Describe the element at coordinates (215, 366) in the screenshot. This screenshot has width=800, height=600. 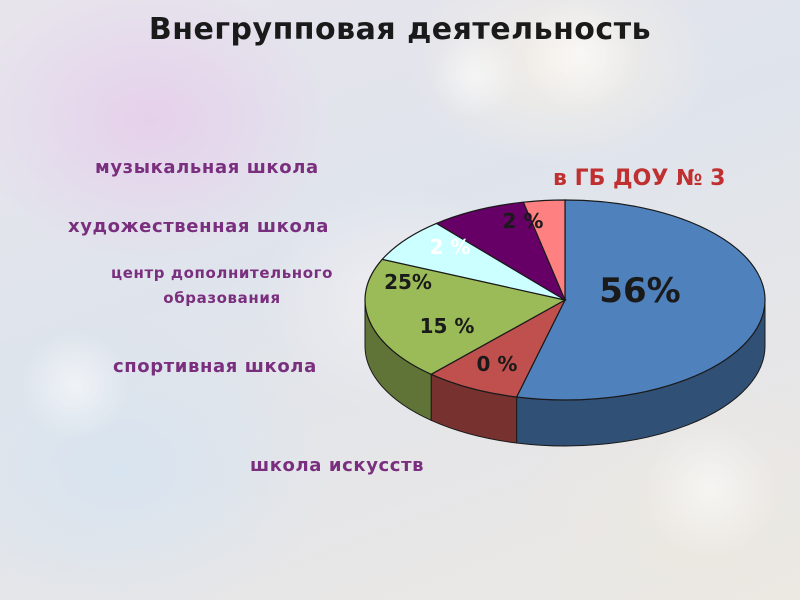
I see `legend-label-sport-school: спортивная школа` at that location.